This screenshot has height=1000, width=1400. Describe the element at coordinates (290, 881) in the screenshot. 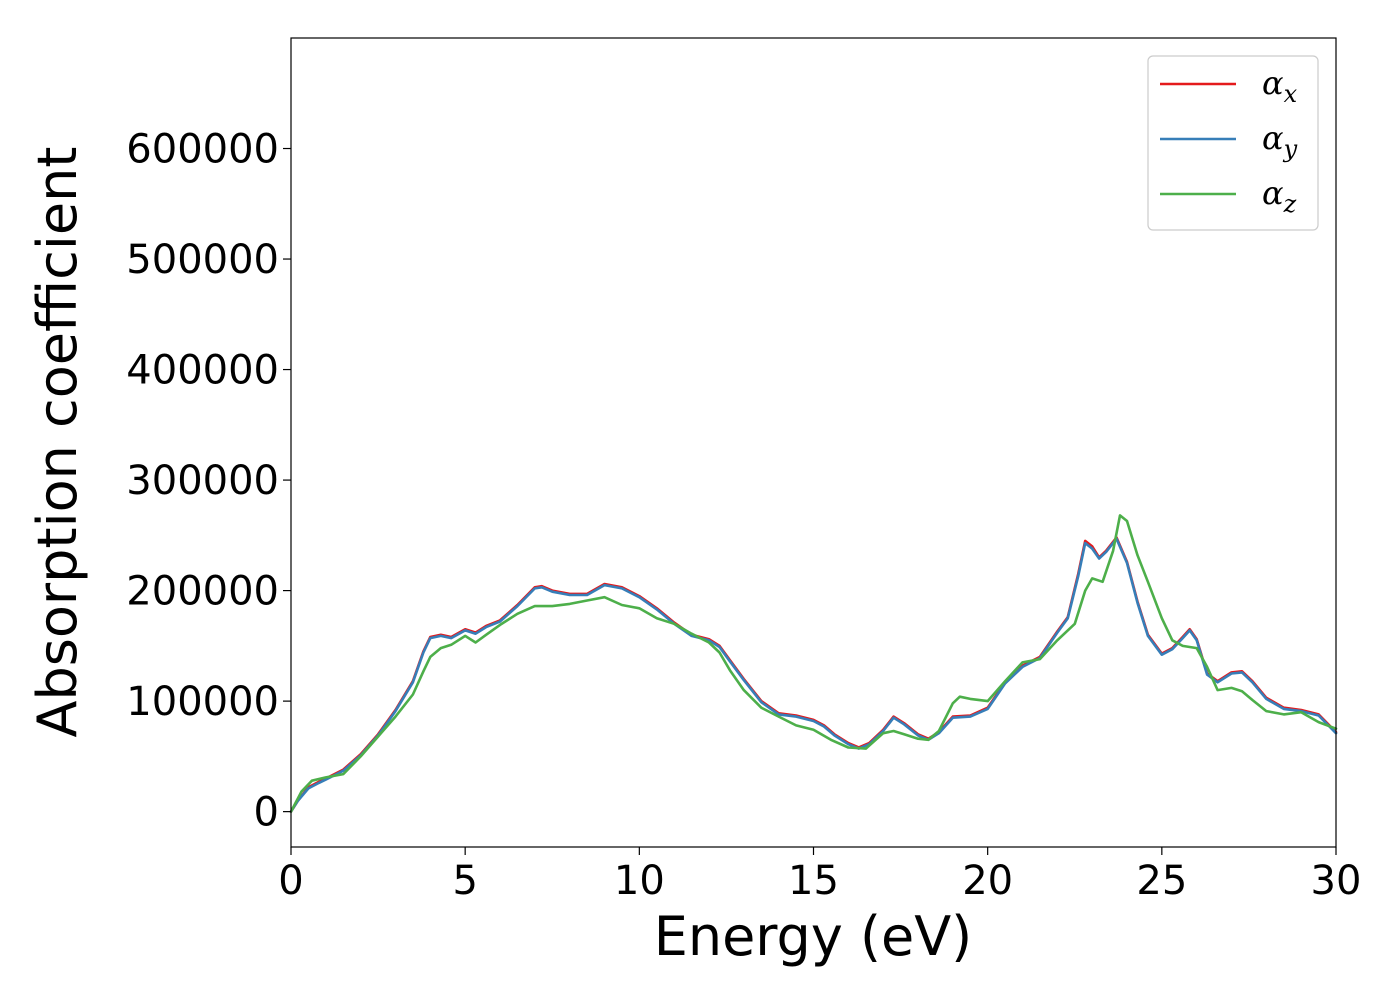

I see `x-tick-label: 0` at that location.